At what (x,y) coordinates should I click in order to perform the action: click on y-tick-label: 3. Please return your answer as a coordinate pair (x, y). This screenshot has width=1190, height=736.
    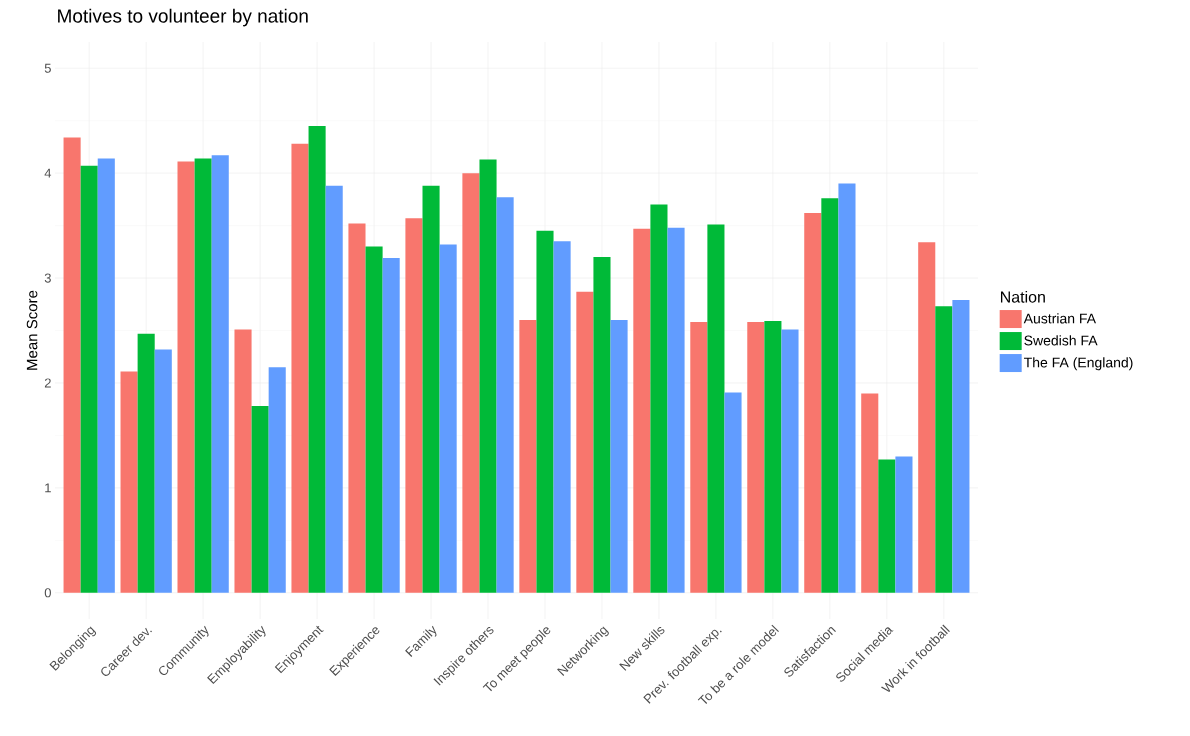
    Looking at the image, I should click on (47, 278).